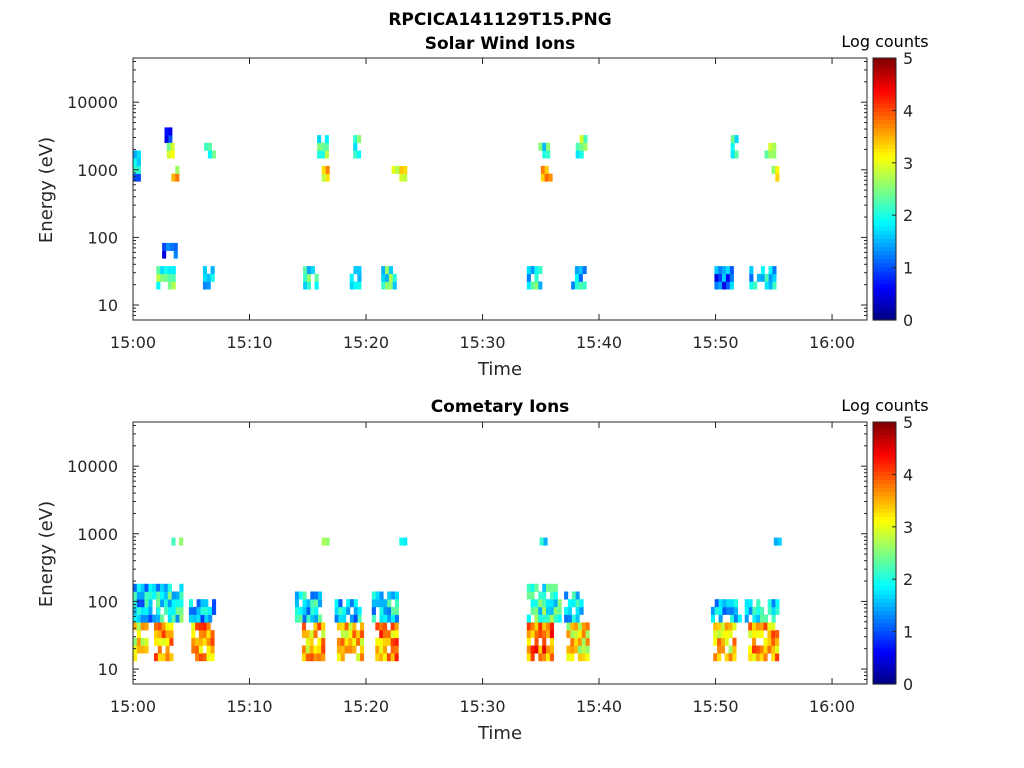 The image size is (1024, 768). I want to click on panel-title-solar-wind: Solar Wind Ions, so click(500, 44).